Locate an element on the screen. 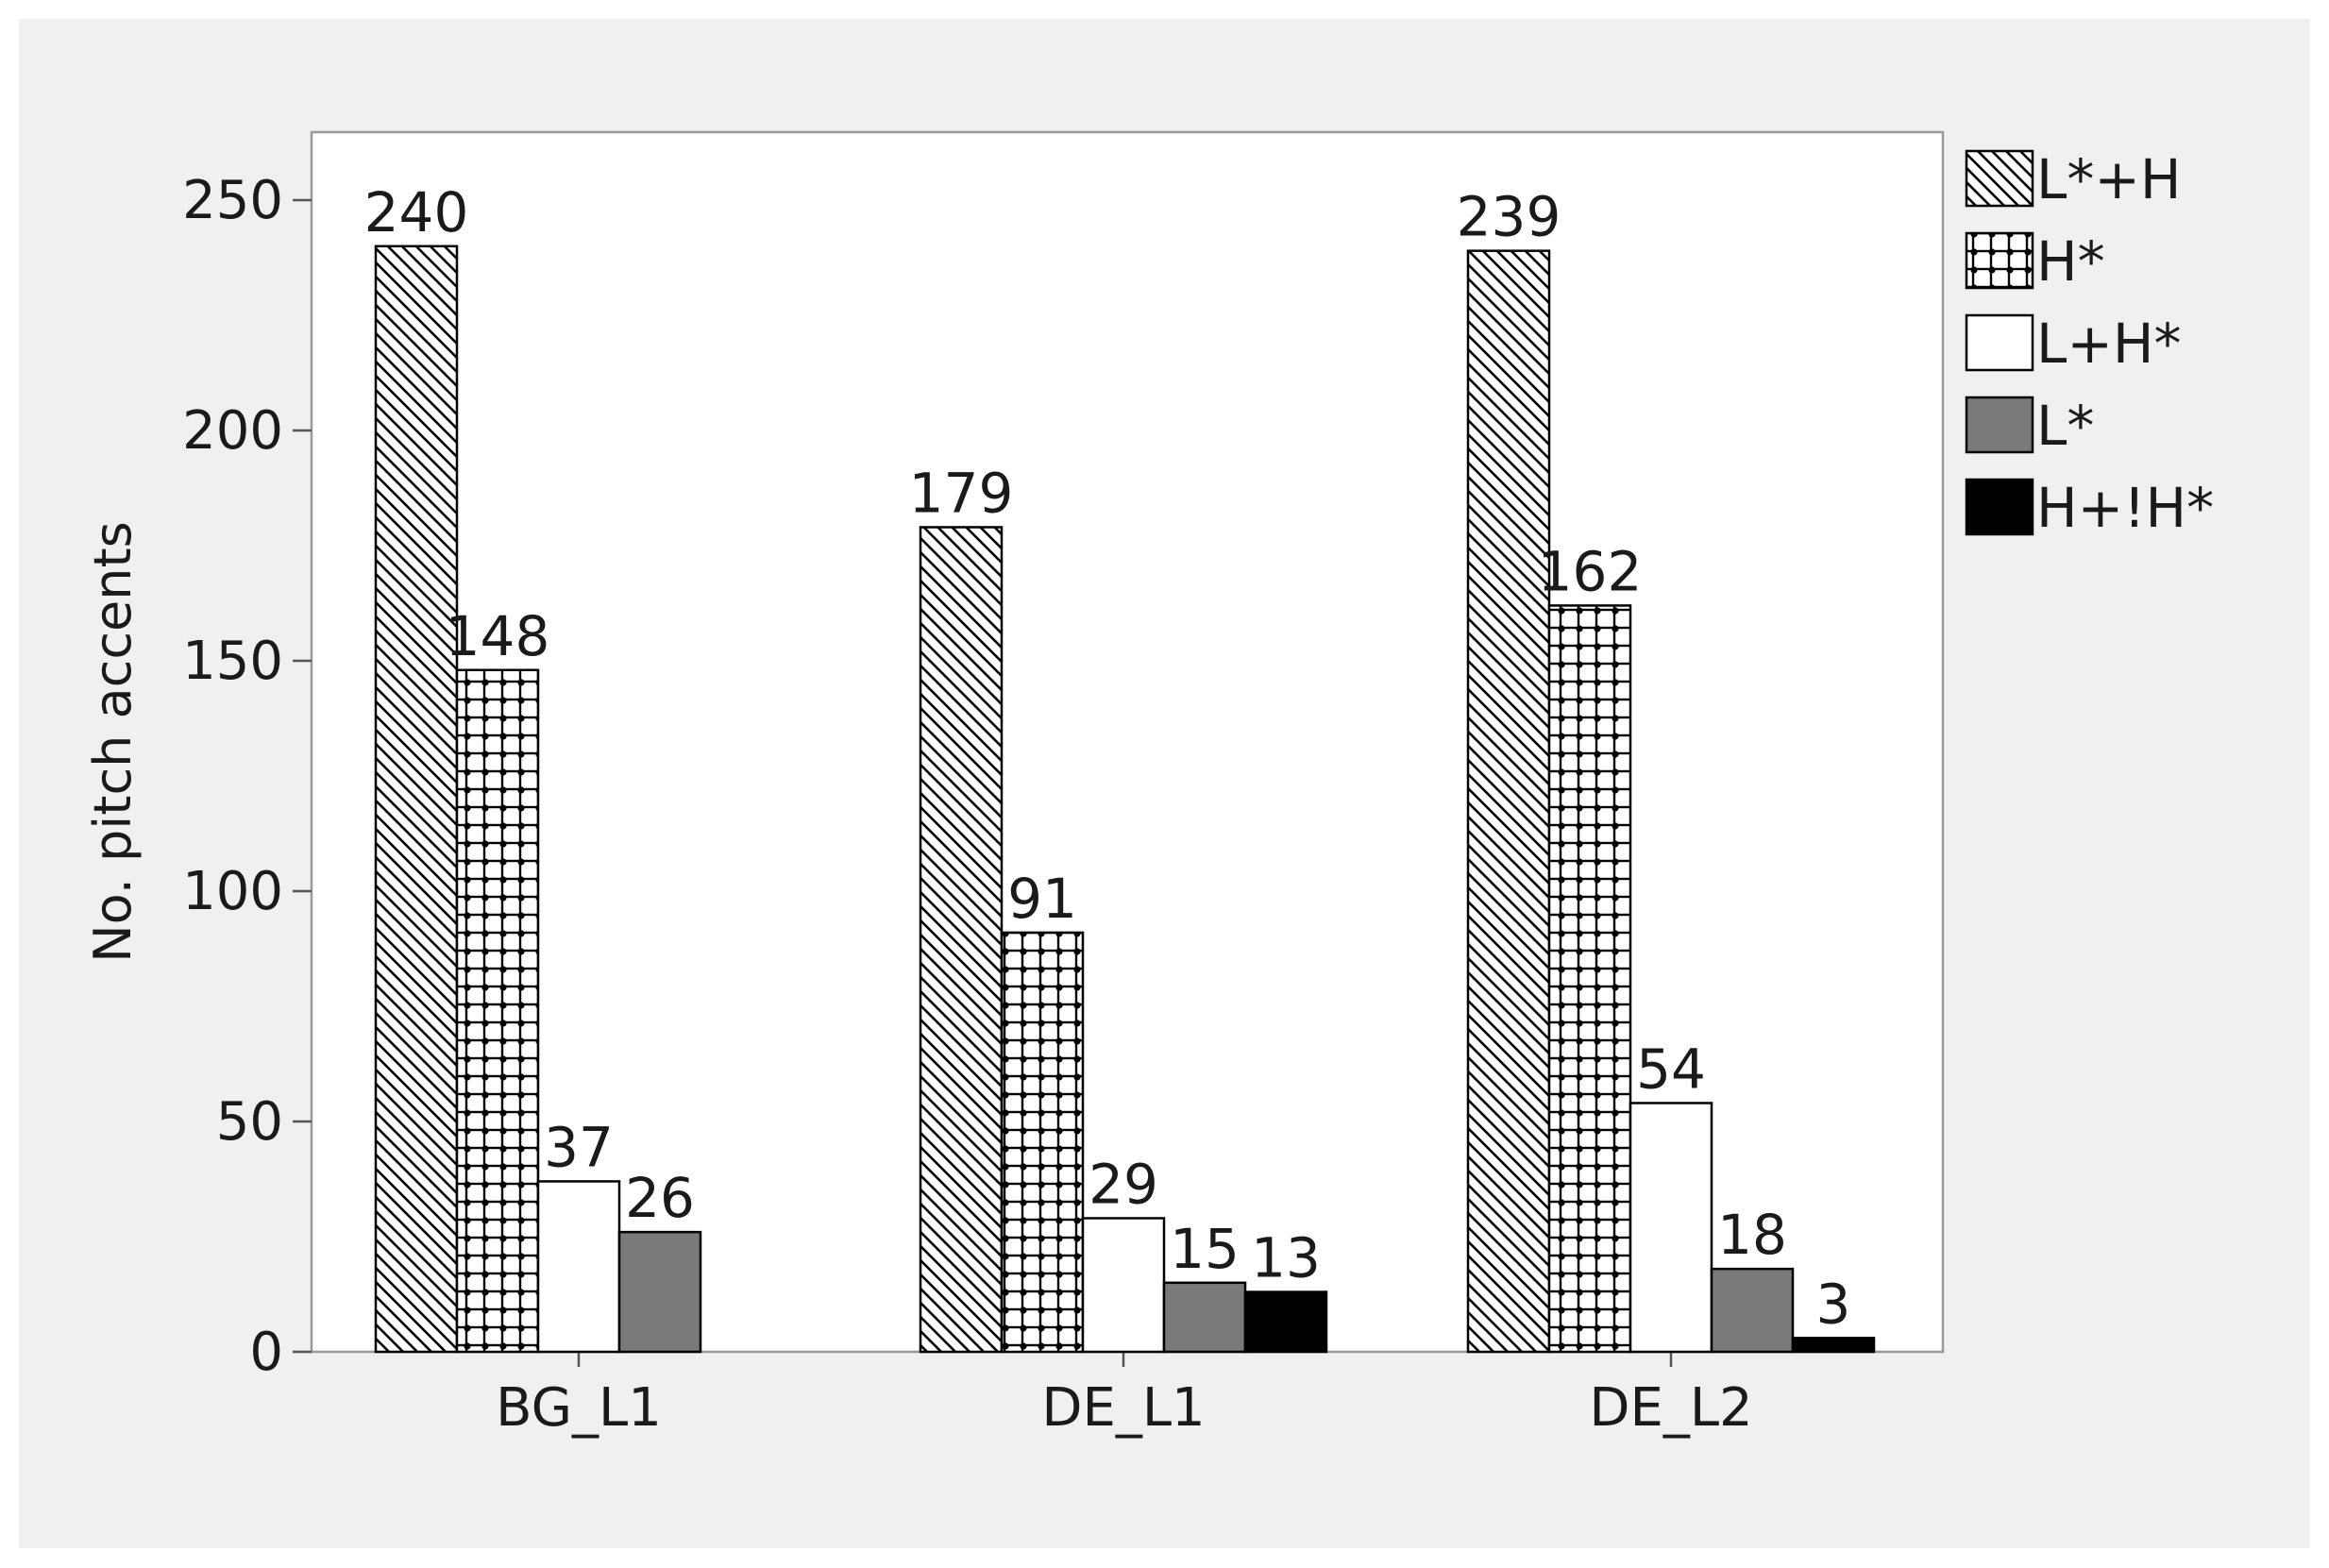 The image size is (2329, 1568). bar-value-label: 54 is located at coordinates (1671, 1069).